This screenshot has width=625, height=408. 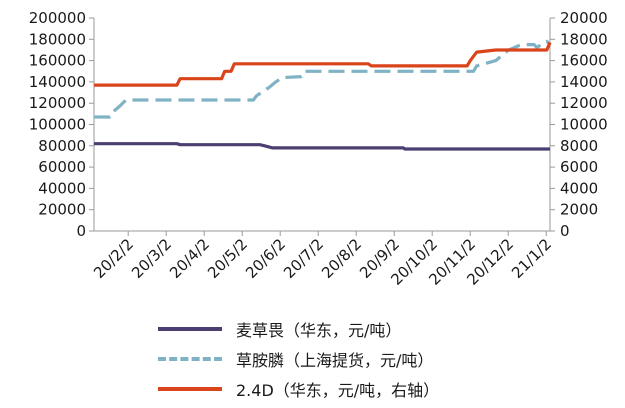 What do you see at coordinates (190, 329) in the screenshot?
I see `legend-swatch-dicamba` at bounding box center [190, 329].